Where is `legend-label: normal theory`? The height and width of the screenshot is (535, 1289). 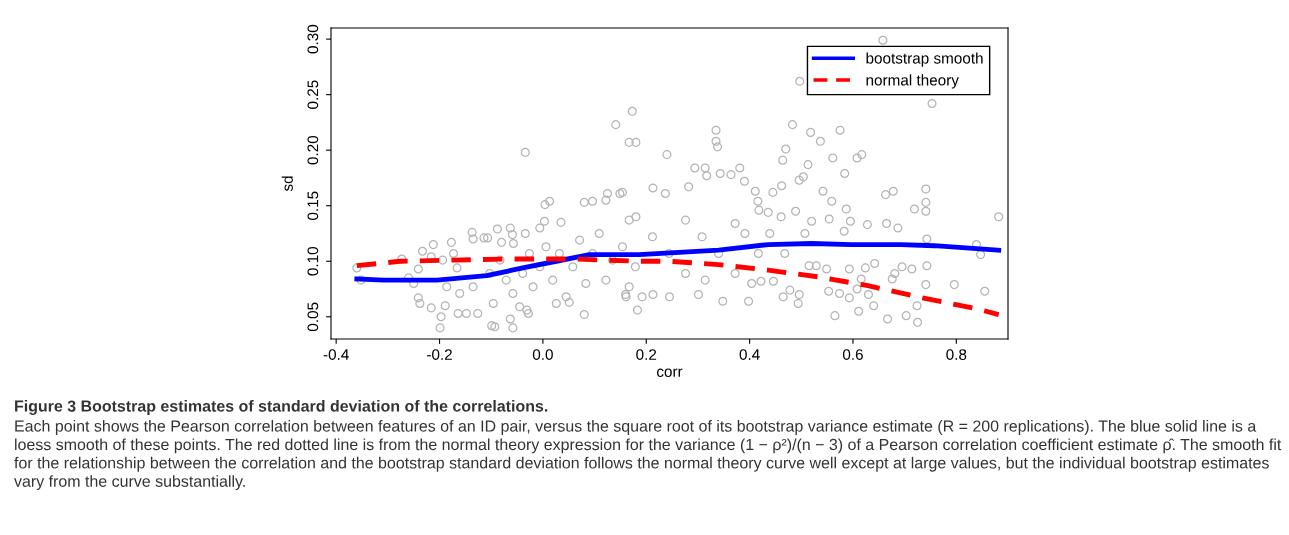
legend-label: normal theory is located at coordinates (912, 81).